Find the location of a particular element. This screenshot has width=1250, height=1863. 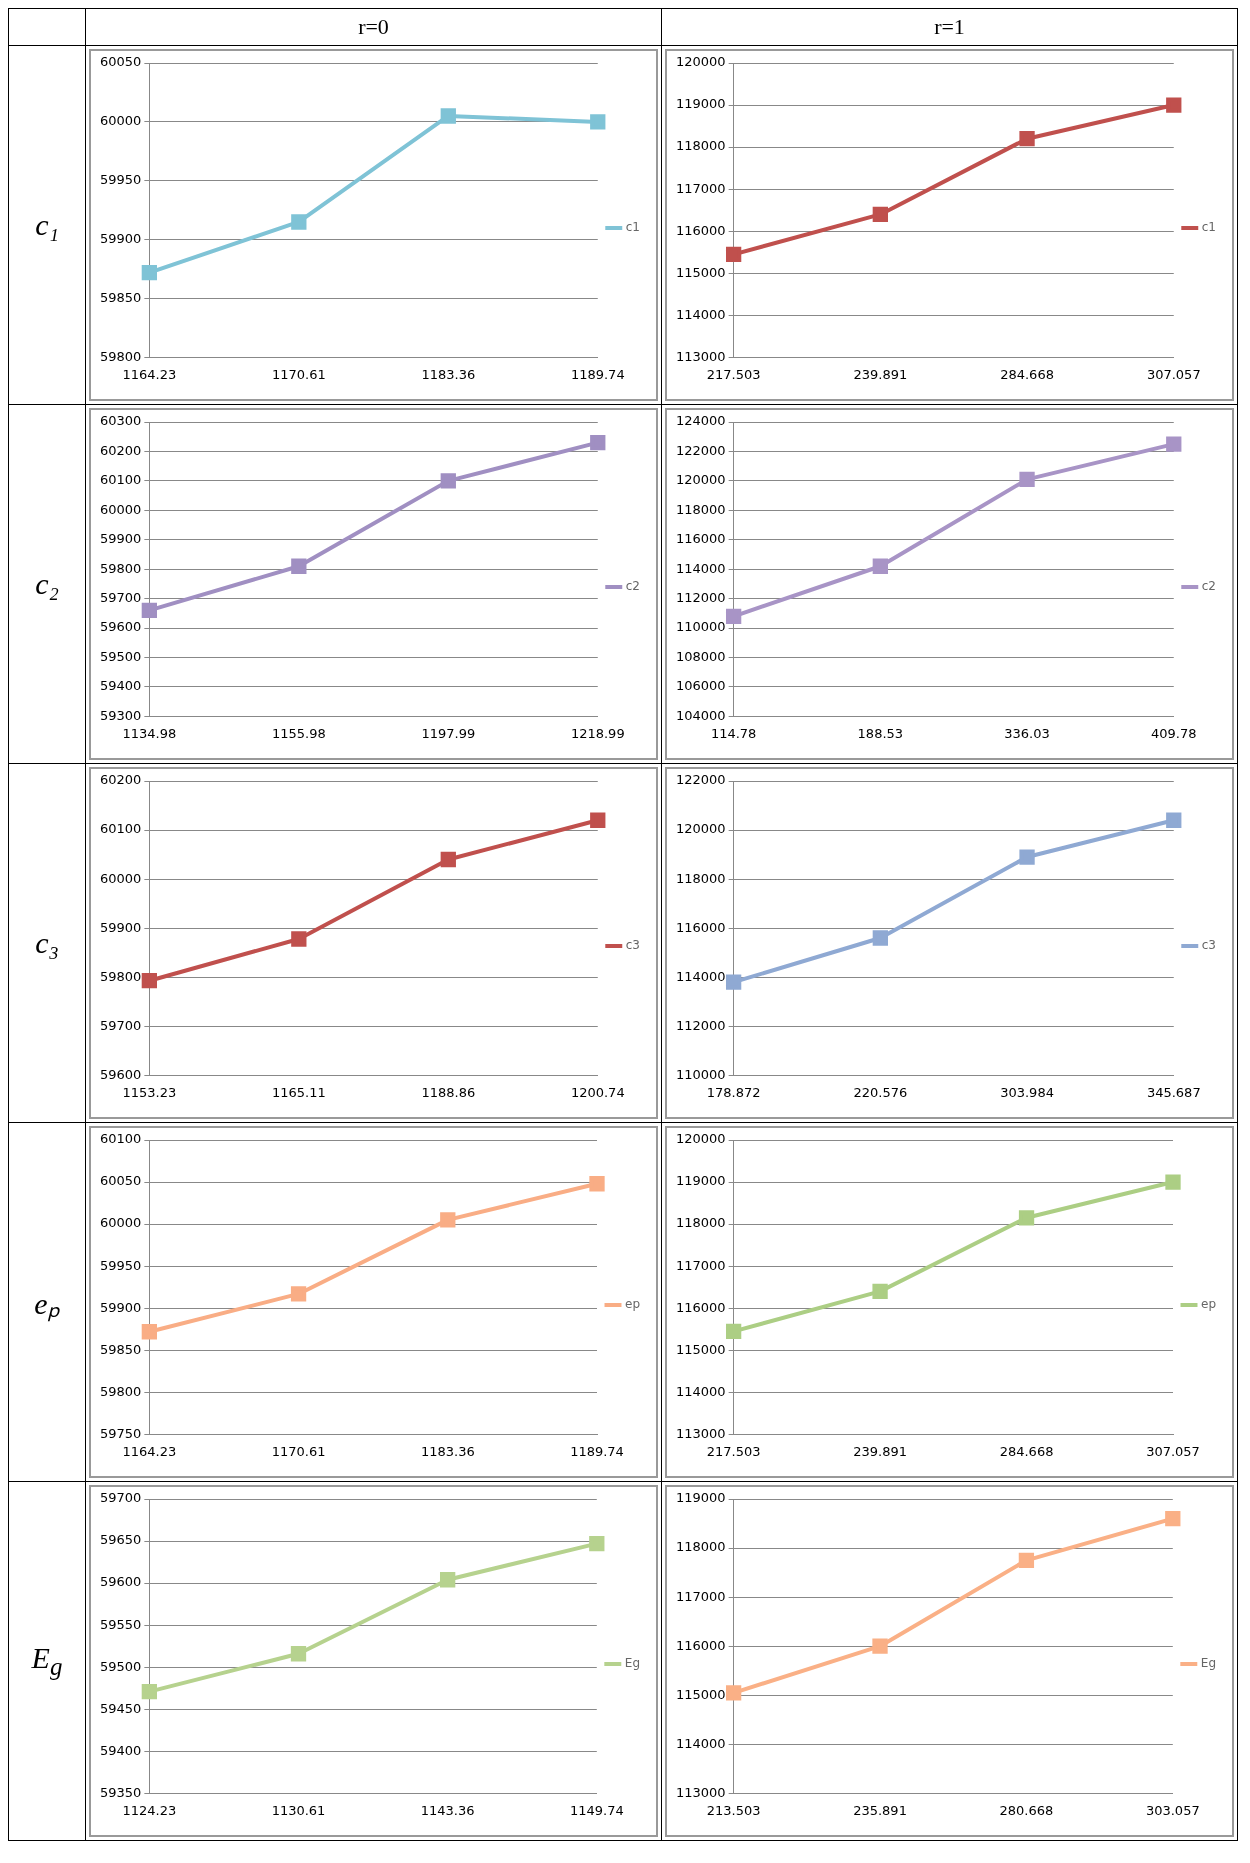

y-tick-label: 110000 is located at coordinates (700, 627).